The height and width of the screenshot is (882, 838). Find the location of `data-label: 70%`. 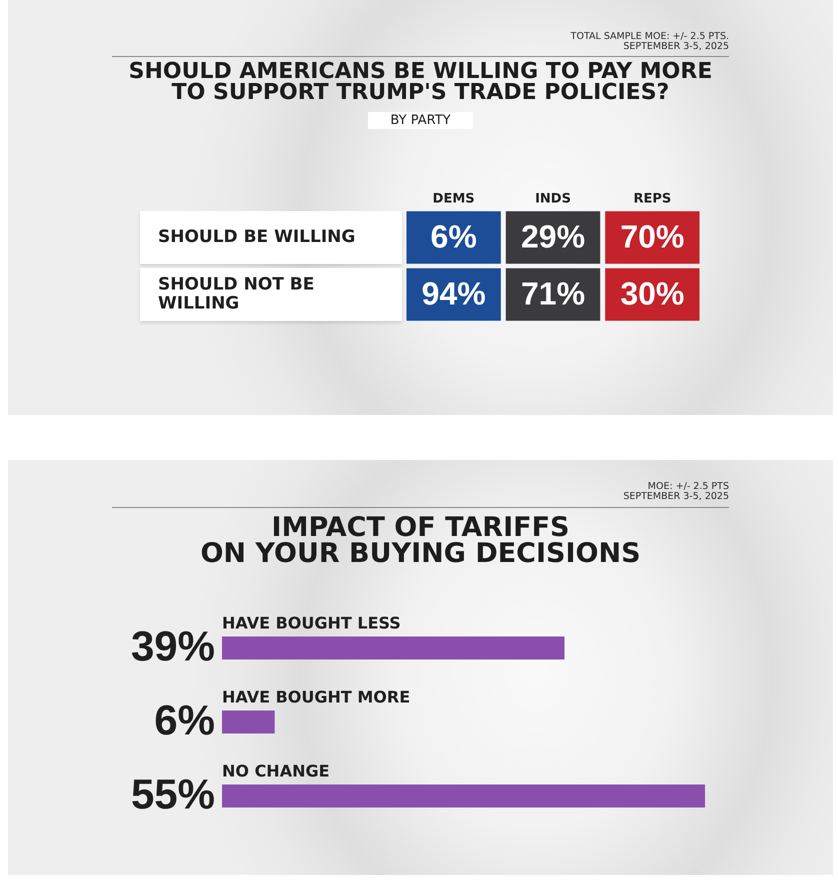

data-label: 70% is located at coordinates (652, 236).